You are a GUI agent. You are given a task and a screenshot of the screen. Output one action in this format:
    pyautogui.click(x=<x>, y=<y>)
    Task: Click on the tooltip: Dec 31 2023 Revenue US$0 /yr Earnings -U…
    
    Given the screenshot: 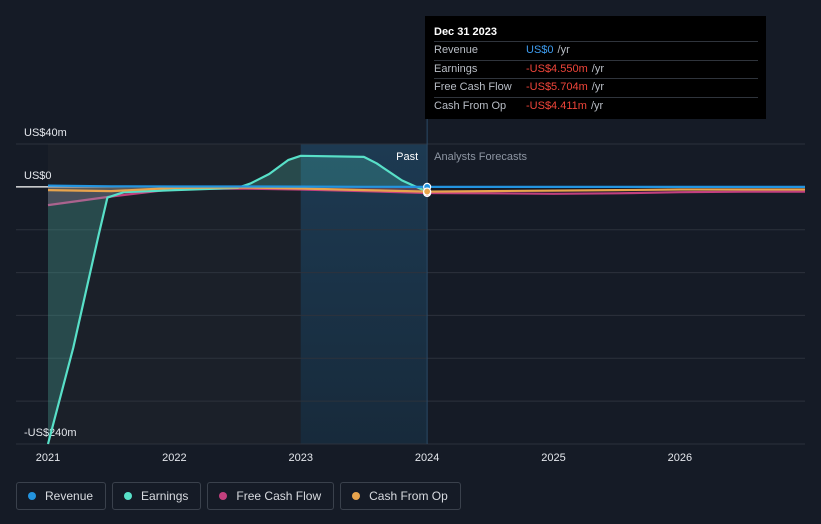 What is the action you would take?
    pyautogui.click(x=595, y=67)
    